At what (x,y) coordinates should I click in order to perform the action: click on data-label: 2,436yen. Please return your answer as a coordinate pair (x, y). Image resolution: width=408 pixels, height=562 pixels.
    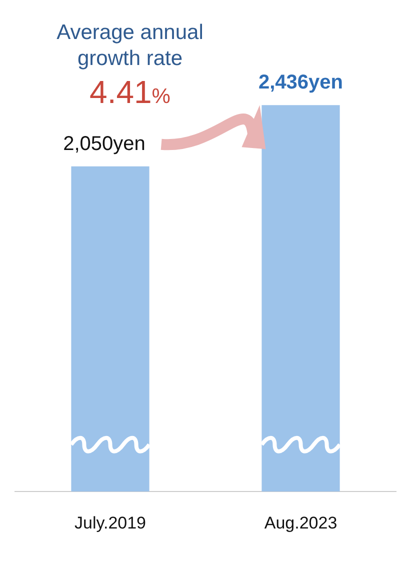
    Looking at the image, I should click on (301, 83).